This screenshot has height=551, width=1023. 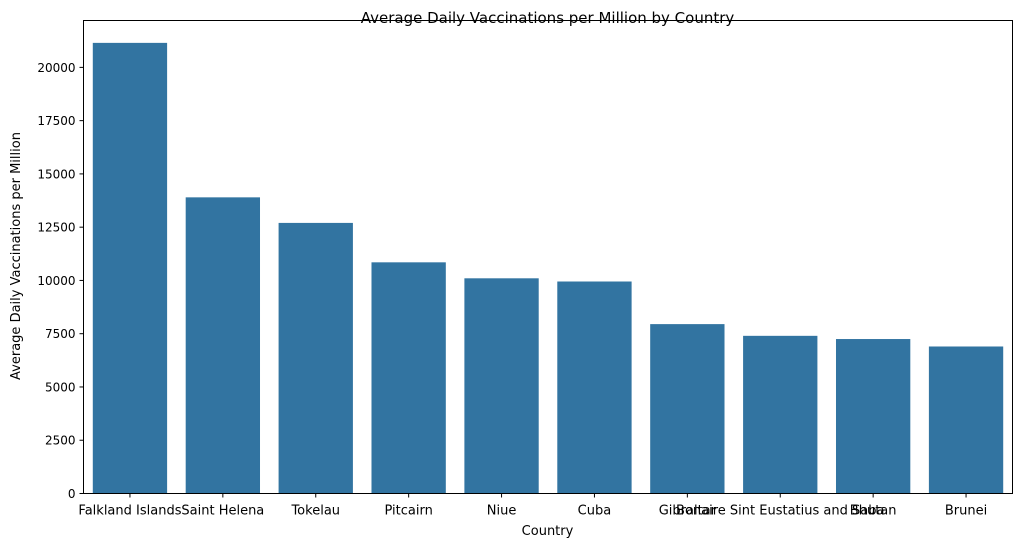 I want to click on x-tick-label: Gibraltar, so click(x=688, y=511).